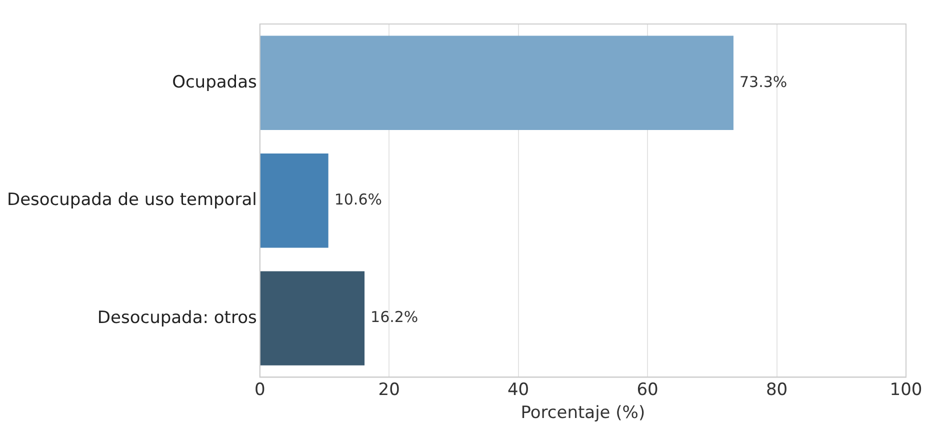 This screenshot has width=926, height=426. I want to click on y-tick-label: Desocupada de uso temporal, so click(131, 200).